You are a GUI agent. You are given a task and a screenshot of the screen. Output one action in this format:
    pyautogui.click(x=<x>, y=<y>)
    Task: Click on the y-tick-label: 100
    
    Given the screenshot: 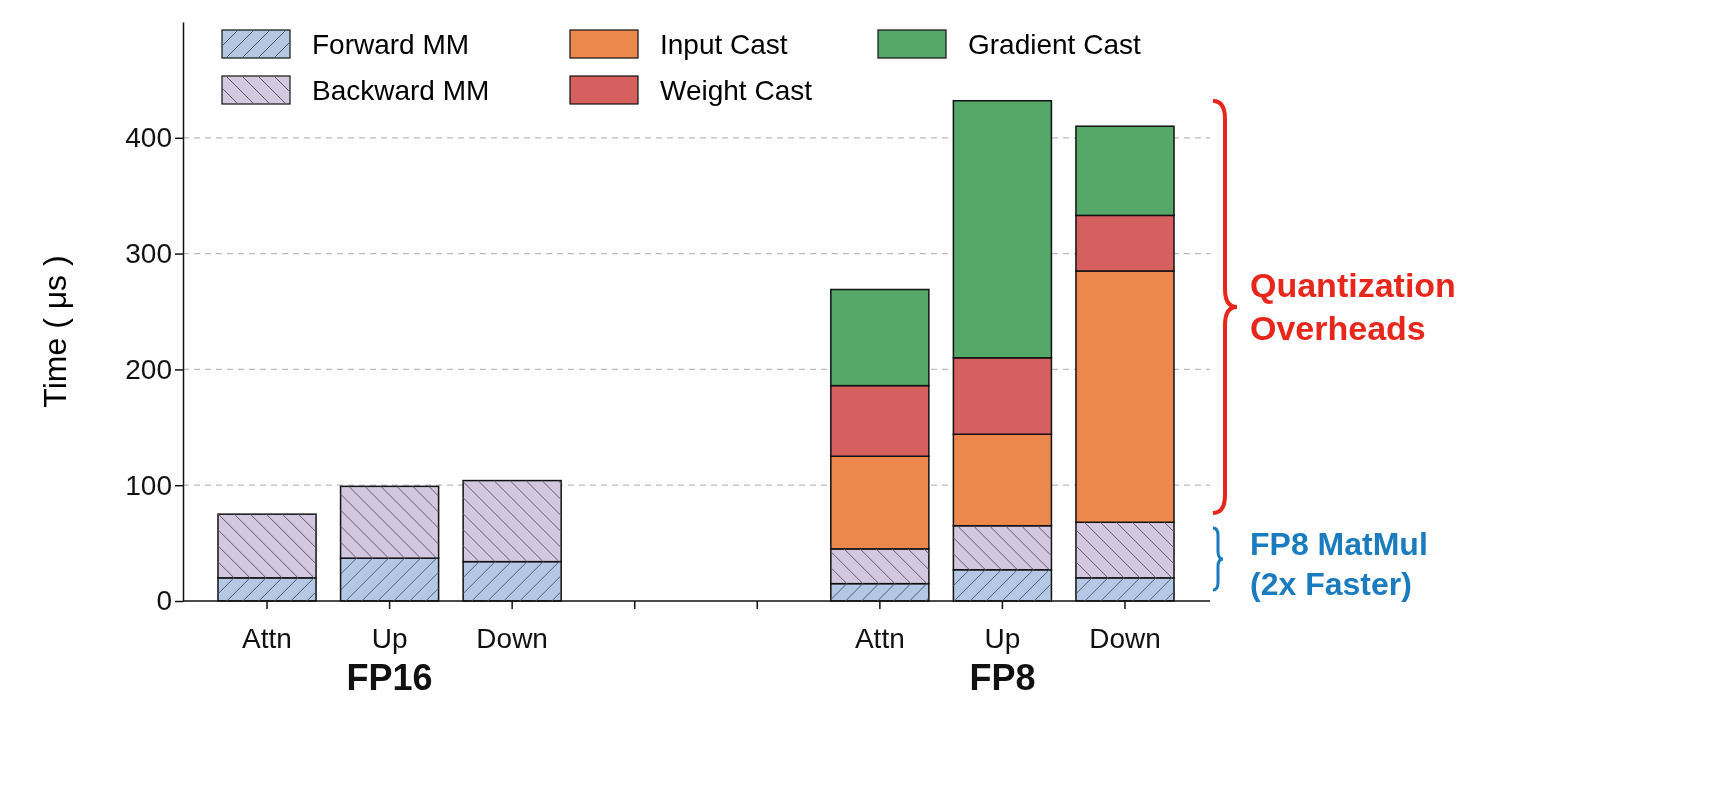 What is the action you would take?
    pyautogui.click(x=148, y=485)
    